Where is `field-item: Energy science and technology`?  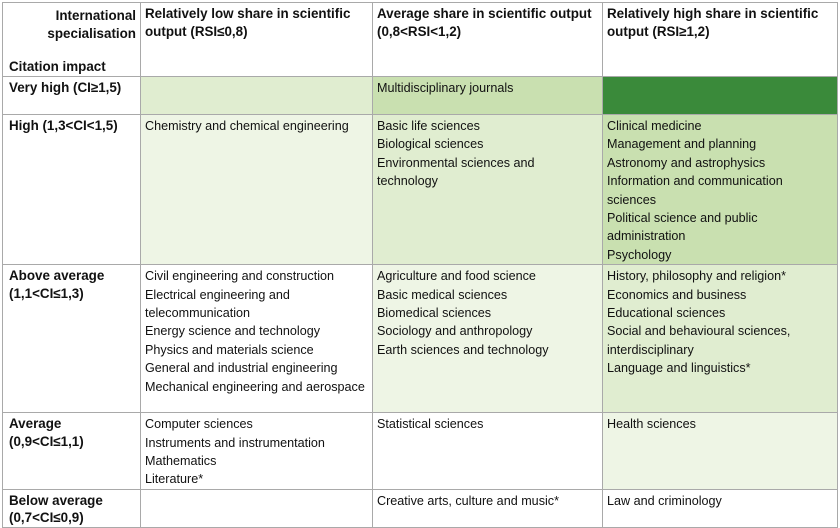 field-item: Energy science and technology is located at coordinates (233, 331).